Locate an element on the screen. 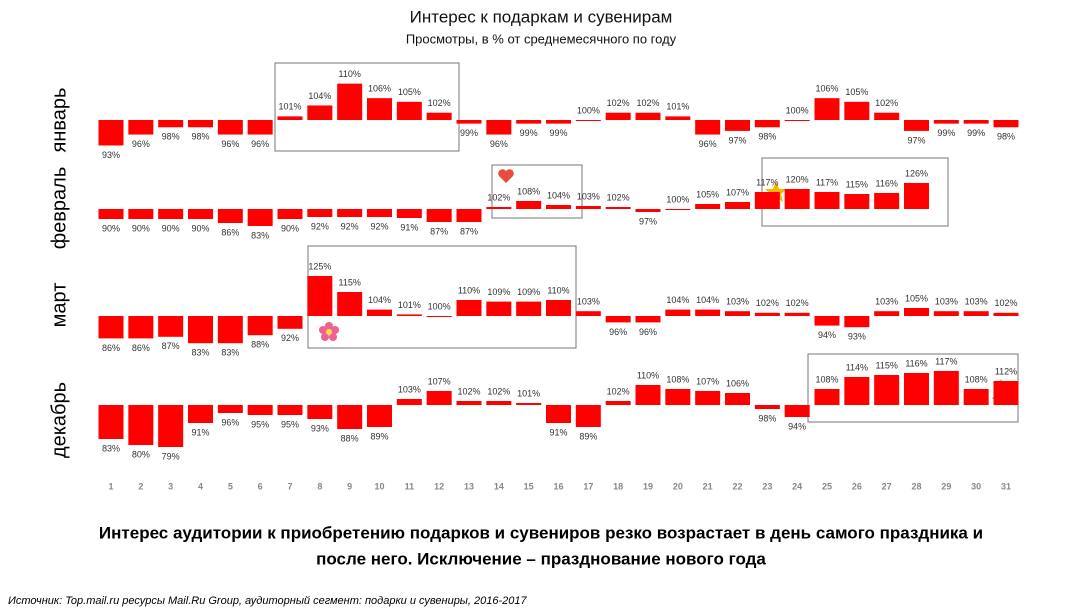 The height and width of the screenshot is (610, 1083). x-tick-label: 5 is located at coordinates (230, 486).